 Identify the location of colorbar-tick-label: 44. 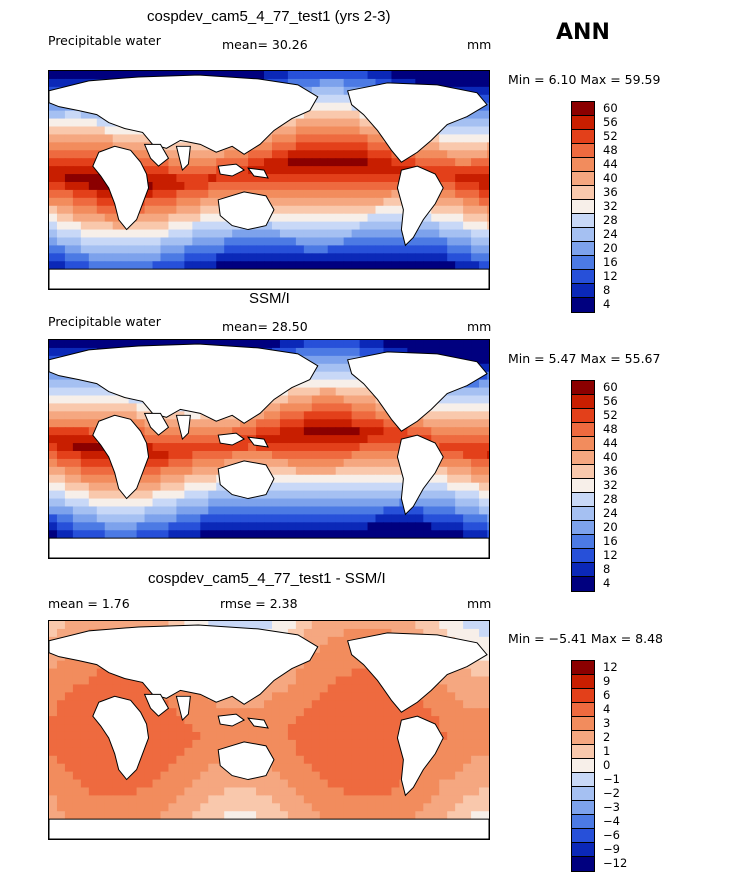
(610, 164).